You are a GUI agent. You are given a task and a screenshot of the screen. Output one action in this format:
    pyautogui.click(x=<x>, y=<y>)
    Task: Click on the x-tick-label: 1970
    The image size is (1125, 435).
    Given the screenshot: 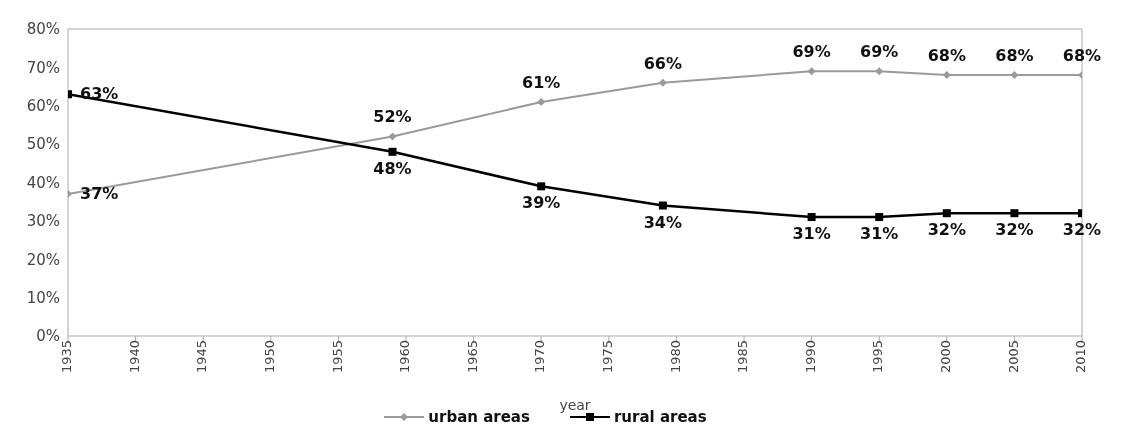 What is the action you would take?
    pyautogui.click(x=540, y=357)
    